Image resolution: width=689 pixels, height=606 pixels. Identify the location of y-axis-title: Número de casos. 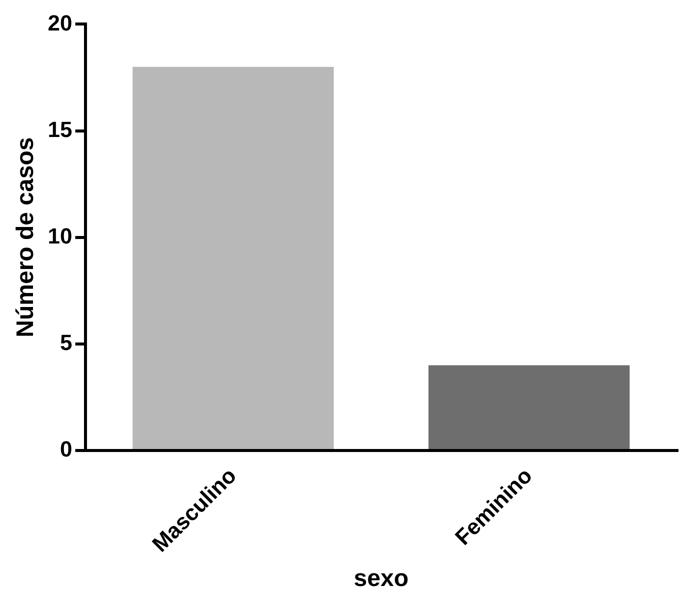
(26, 237).